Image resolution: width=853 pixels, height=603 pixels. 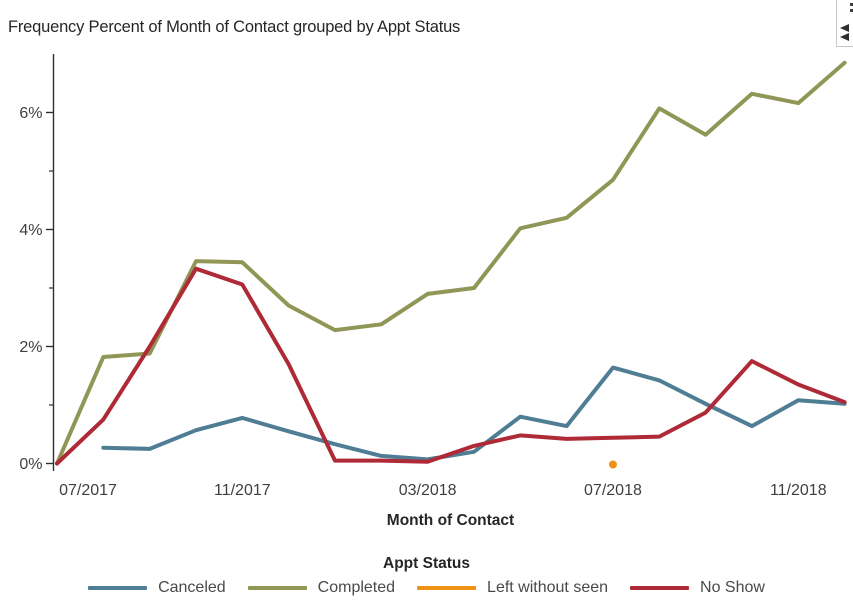 What do you see at coordinates (548, 587) in the screenshot?
I see `legend-label: Left without seen` at bounding box center [548, 587].